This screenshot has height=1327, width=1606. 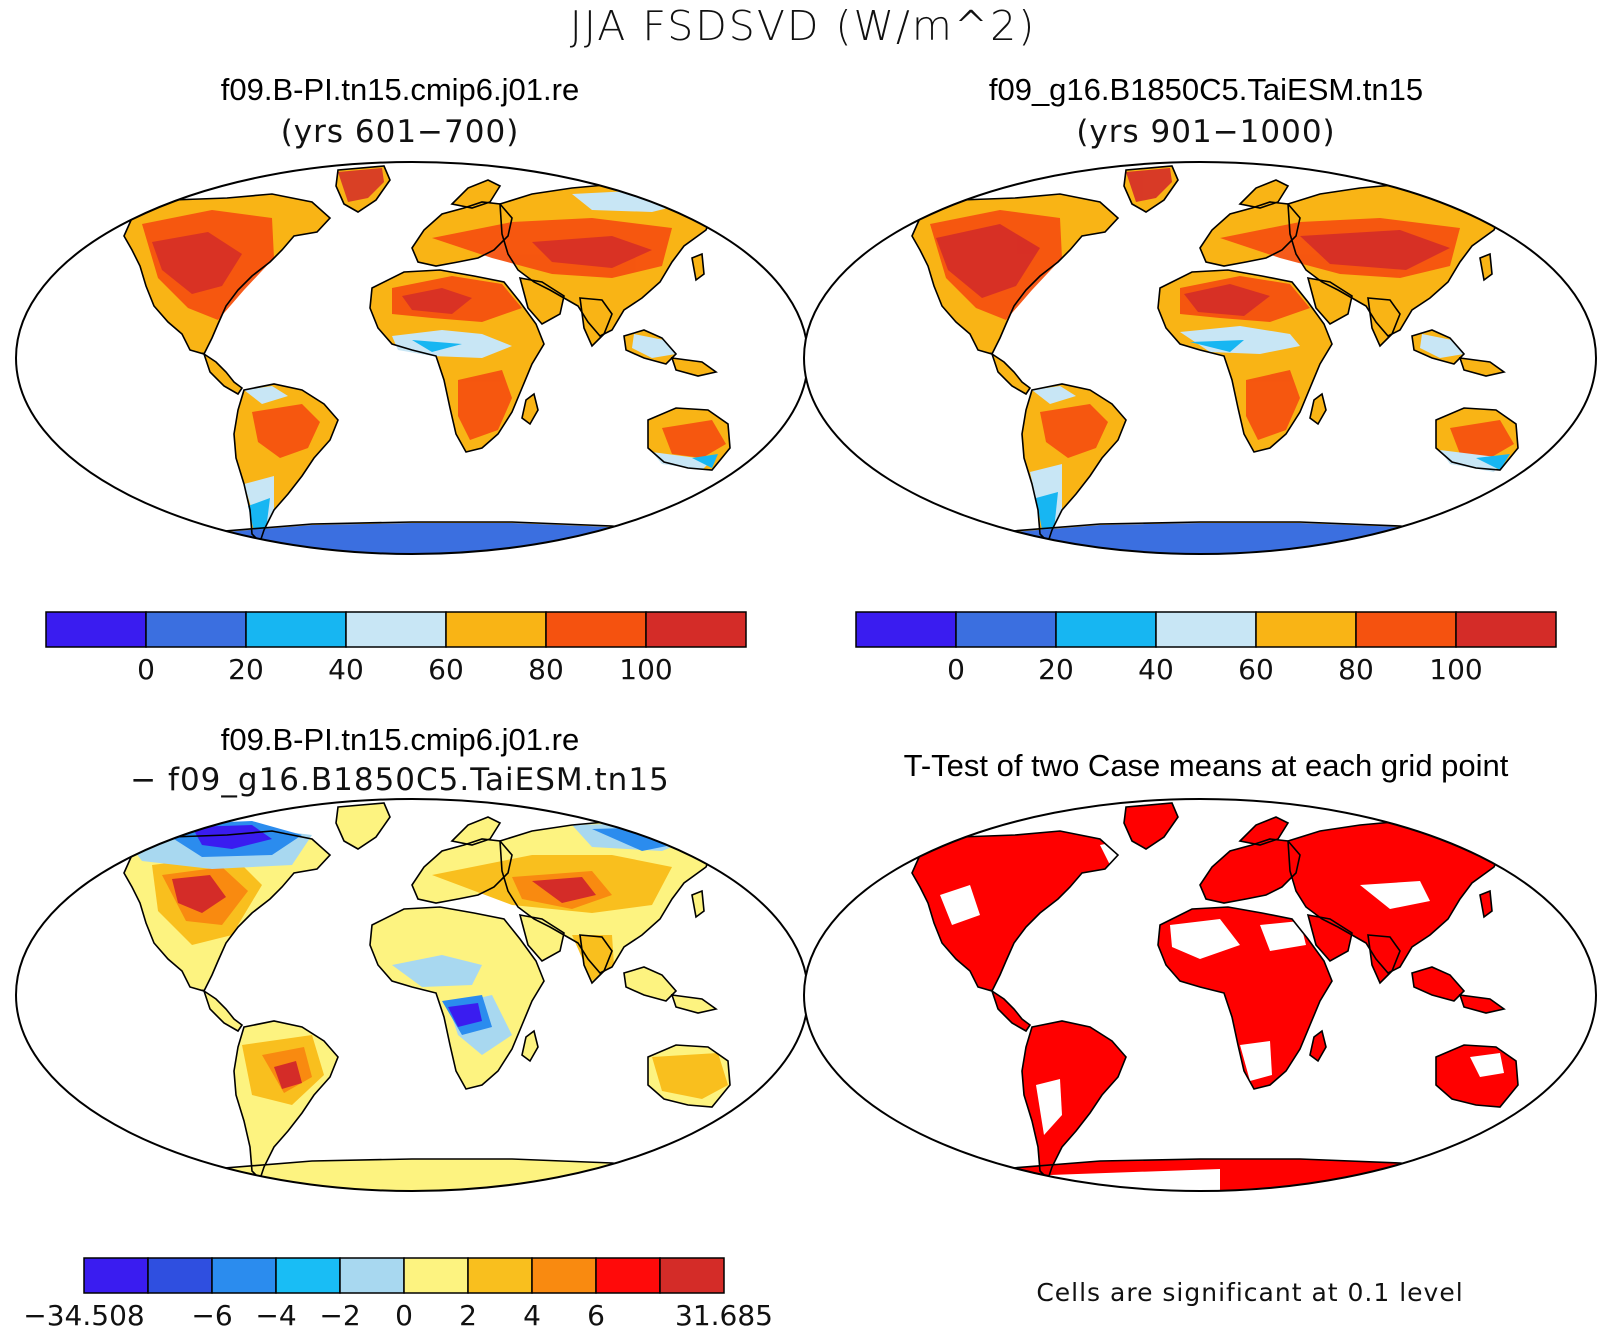 I want to click on case1-subtitle: (yrs 601−700), so click(x=400, y=132).